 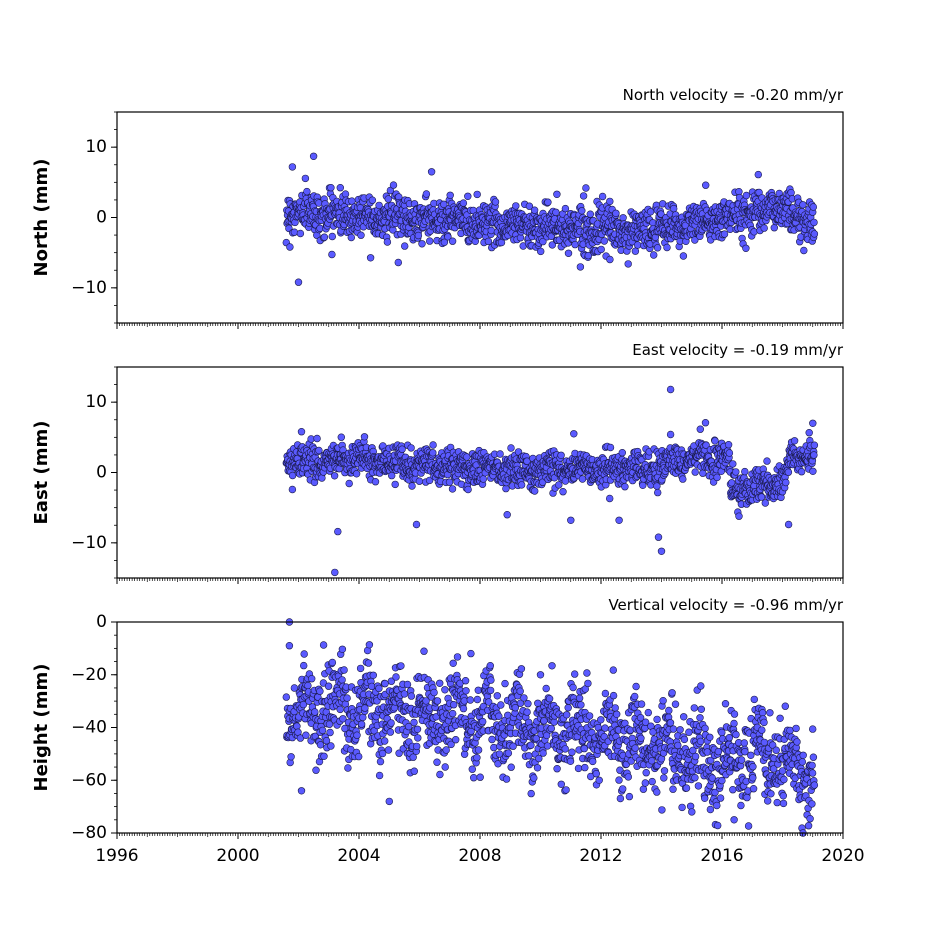 What do you see at coordinates (619, 520) in the screenshot?
I see `east-outlier-point` at bounding box center [619, 520].